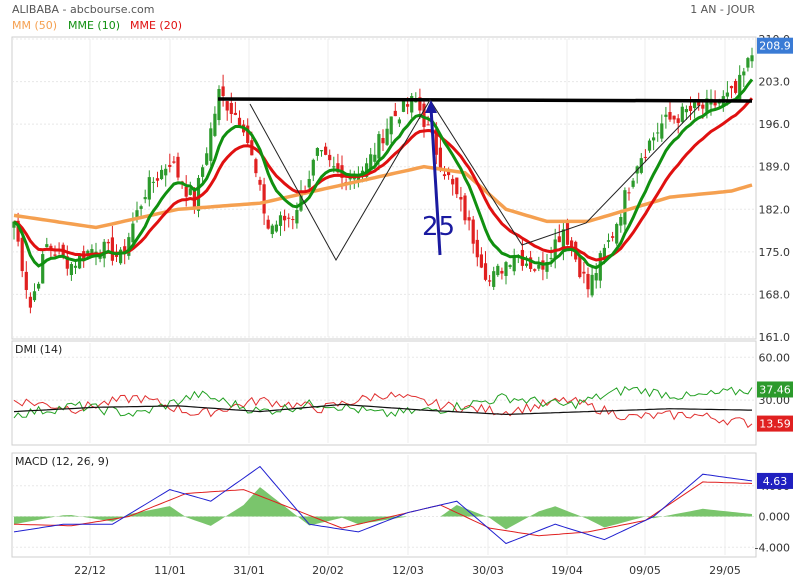  Describe the element at coordinates (775, 294) in the screenshot. I see `price-tick-label: 168.0` at that location.